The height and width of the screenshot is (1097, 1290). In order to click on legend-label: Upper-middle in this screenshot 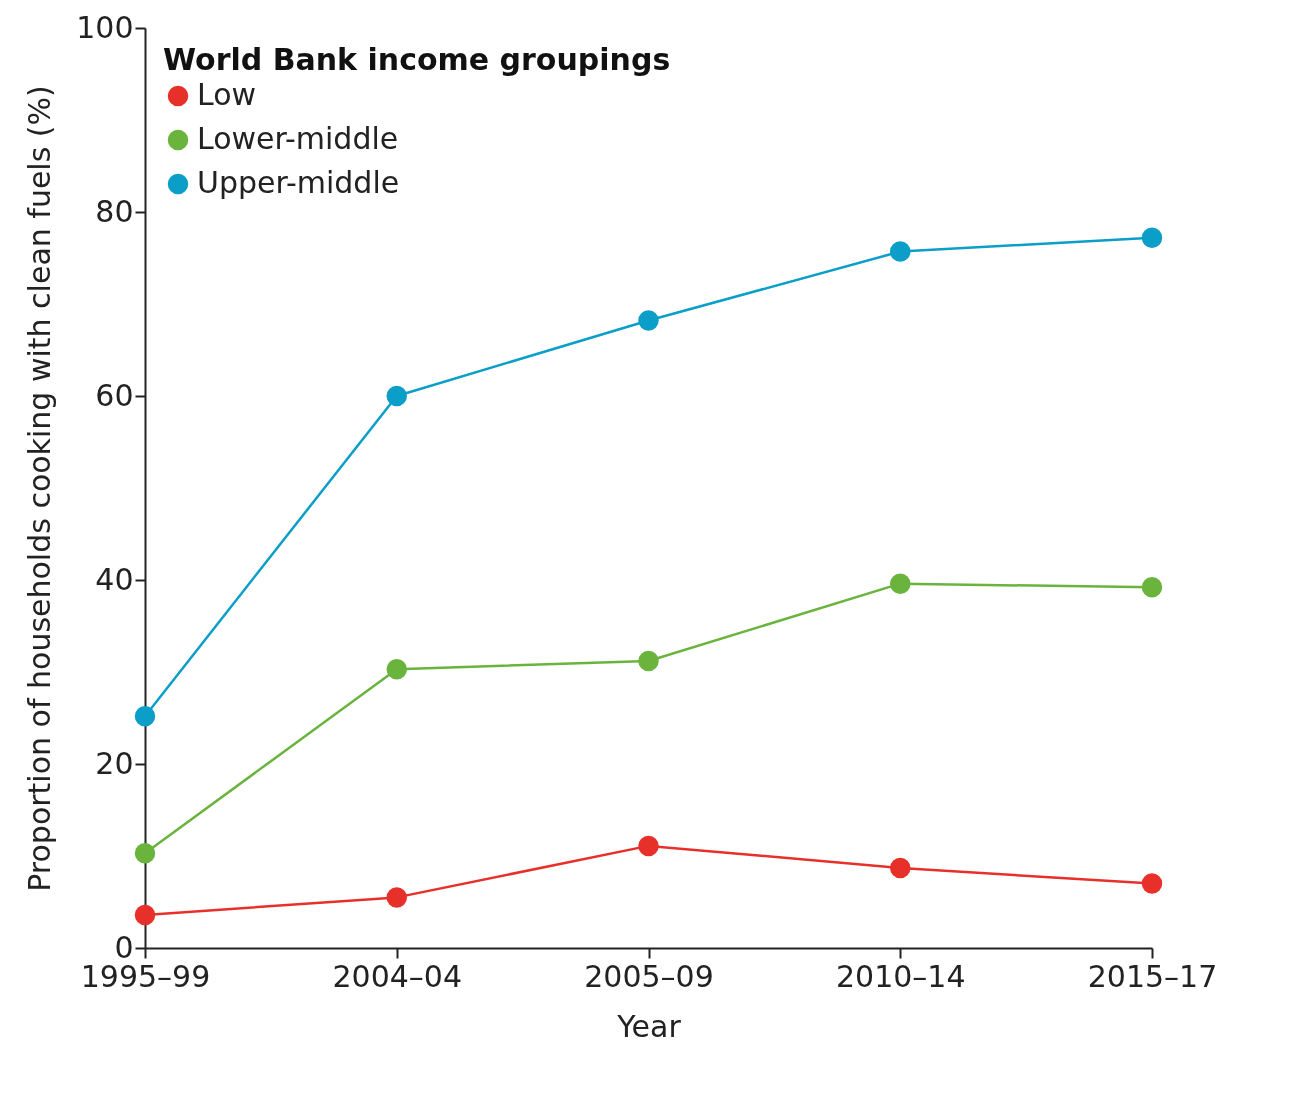, I will do `click(298, 182)`.